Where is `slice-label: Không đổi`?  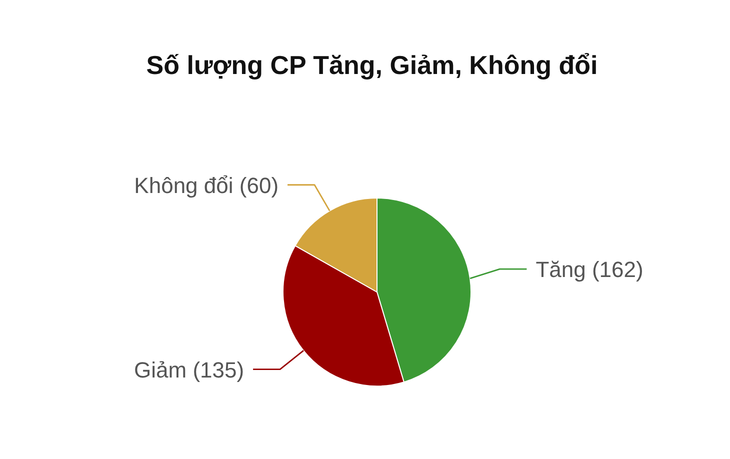 slice-label: Không đổi is located at coordinates (184, 185).